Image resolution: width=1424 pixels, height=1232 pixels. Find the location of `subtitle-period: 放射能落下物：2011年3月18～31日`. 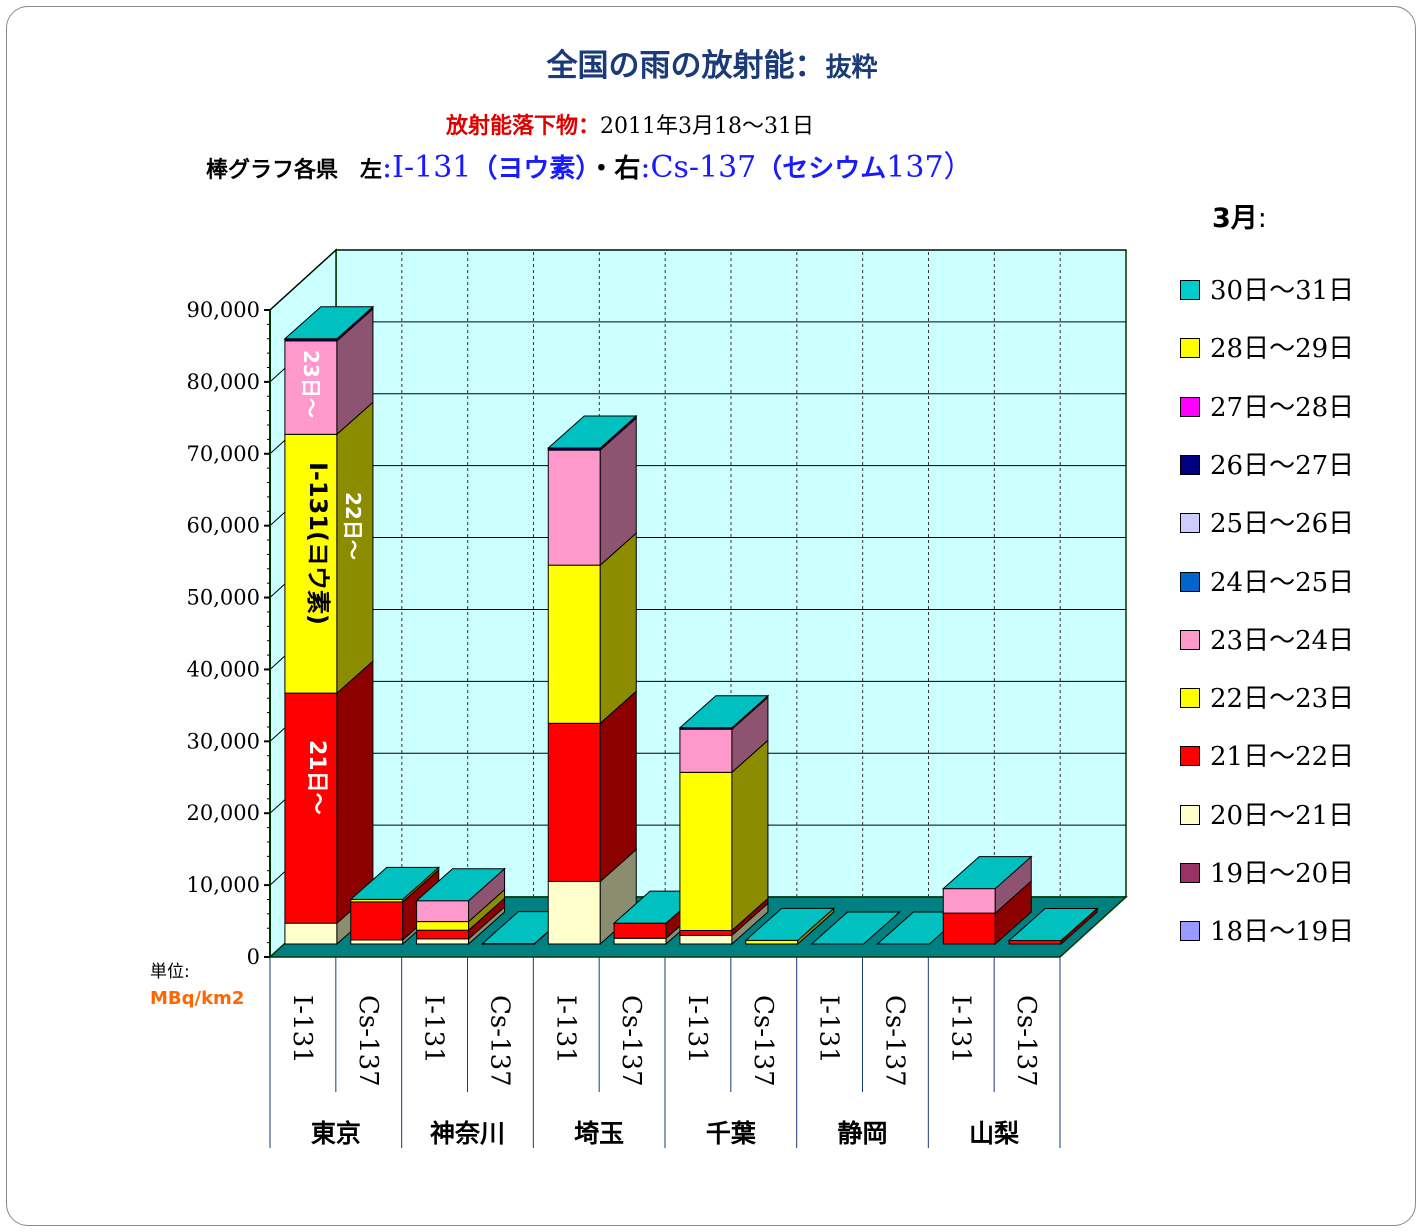

subtitle-period: 放射能落下物：2011年3月18～31日 is located at coordinates (630, 126).